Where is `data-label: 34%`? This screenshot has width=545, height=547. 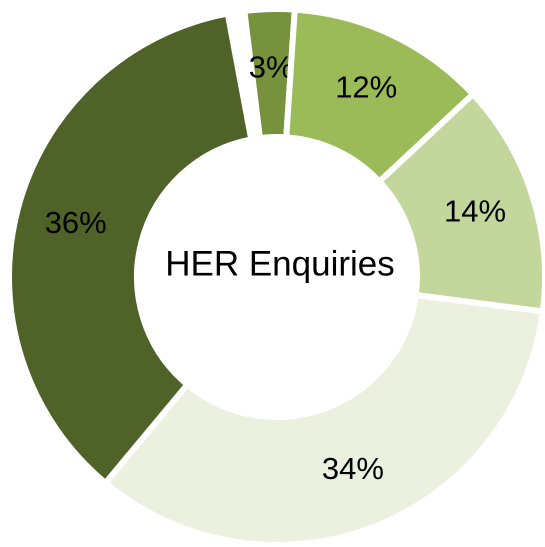 data-label: 34% is located at coordinates (353, 468).